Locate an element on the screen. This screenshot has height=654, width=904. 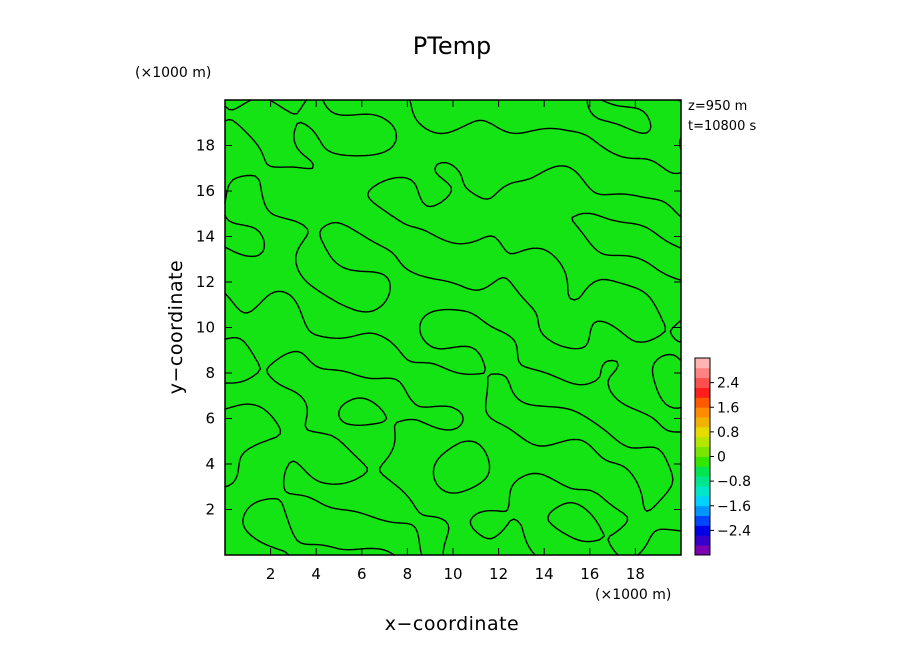
chart-title: PTemp is located at coordinates (452, 46).